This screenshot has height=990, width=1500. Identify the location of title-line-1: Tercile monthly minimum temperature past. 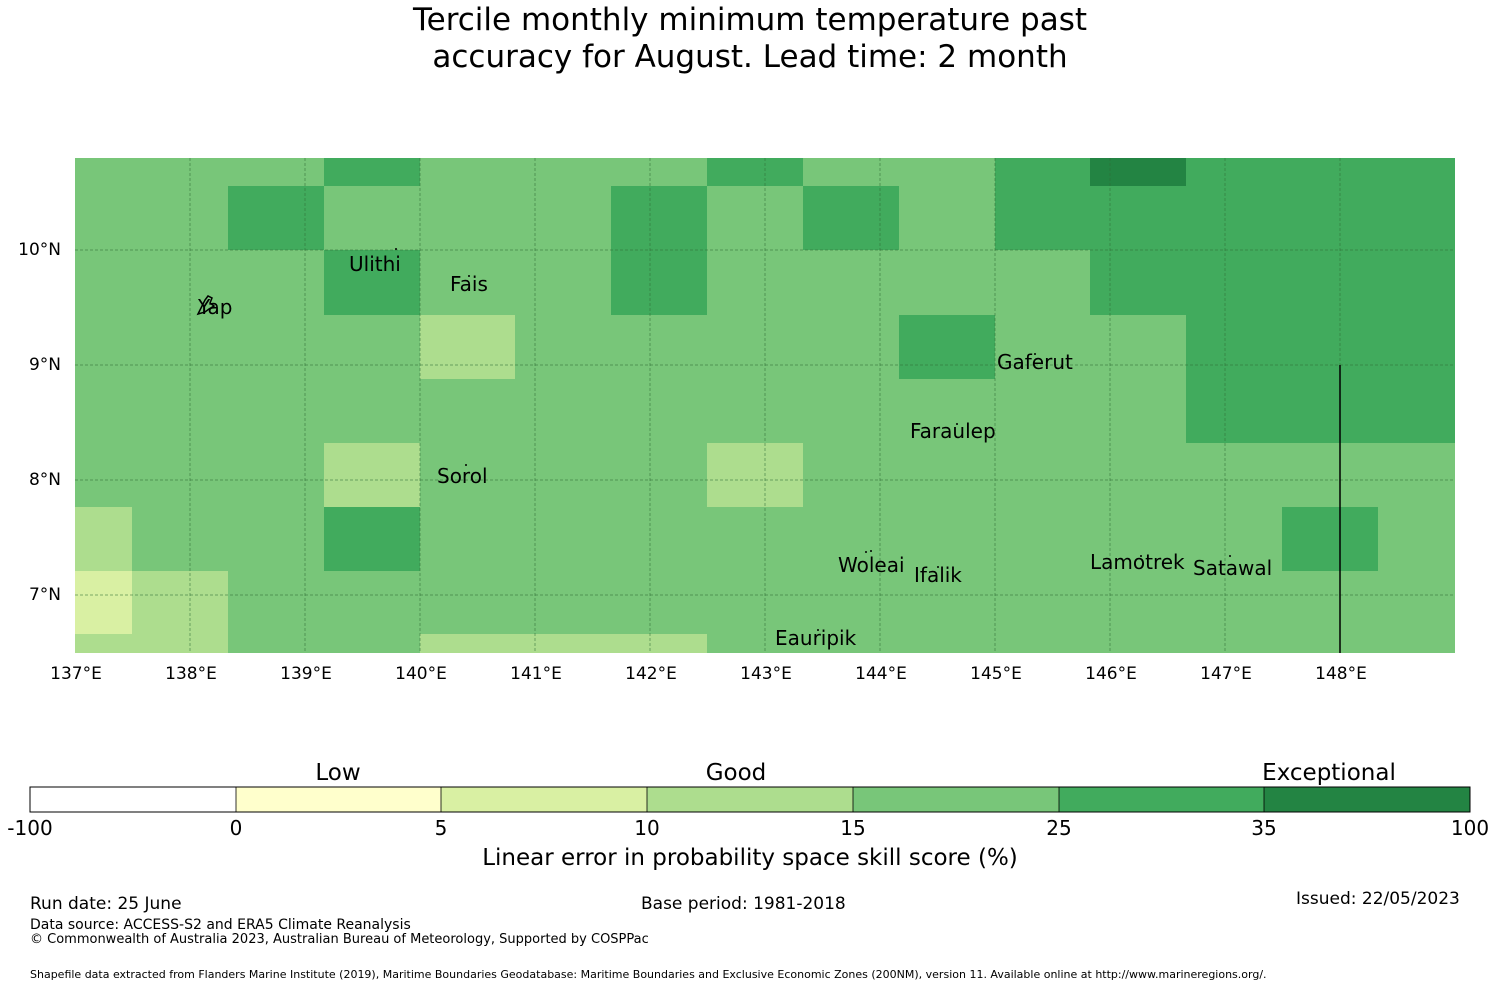
(750, 20).